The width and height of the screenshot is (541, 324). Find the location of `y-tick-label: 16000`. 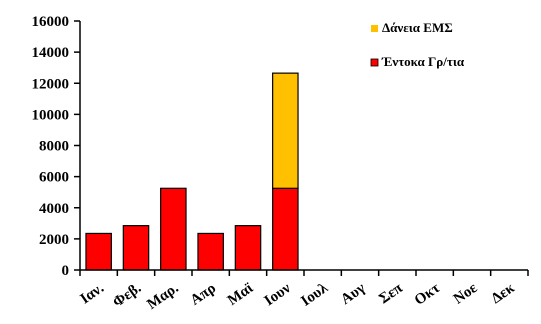

y-tick-label: 16000 is located at coordinates (51, 22).